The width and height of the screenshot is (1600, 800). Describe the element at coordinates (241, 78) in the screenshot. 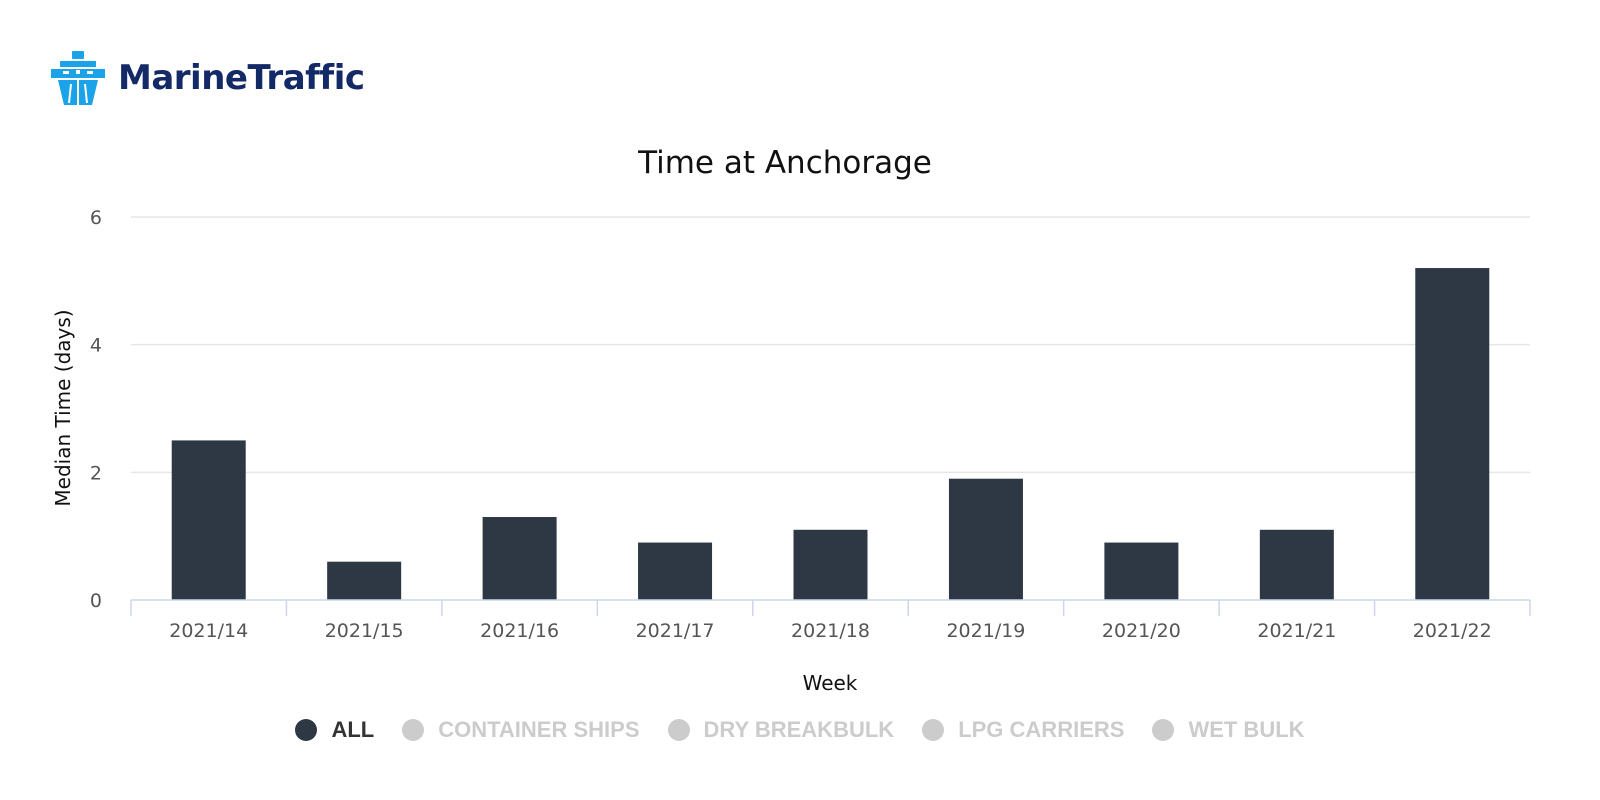

I see `brand-name: MarineTraffic` at that location.